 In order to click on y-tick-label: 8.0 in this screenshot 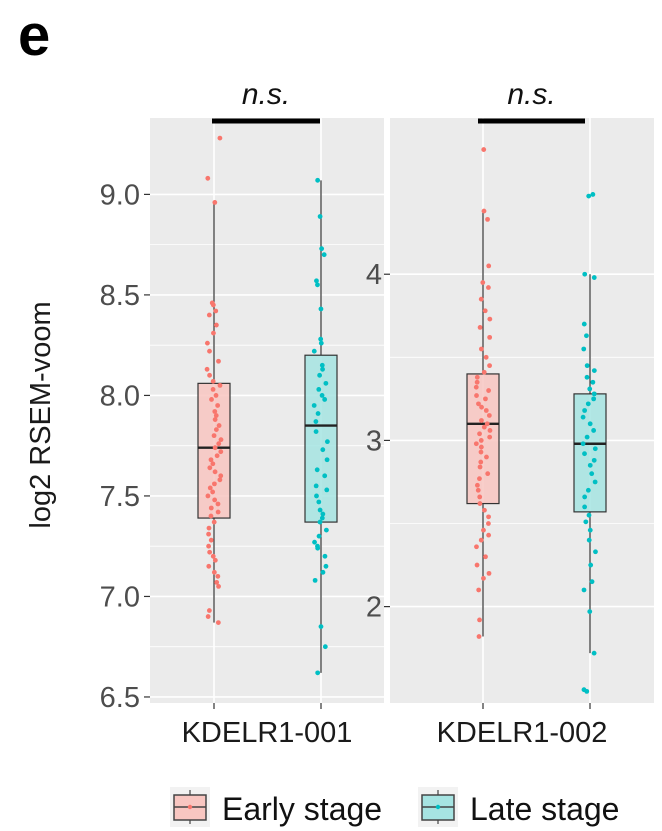, I will do `click(120, 396)`.